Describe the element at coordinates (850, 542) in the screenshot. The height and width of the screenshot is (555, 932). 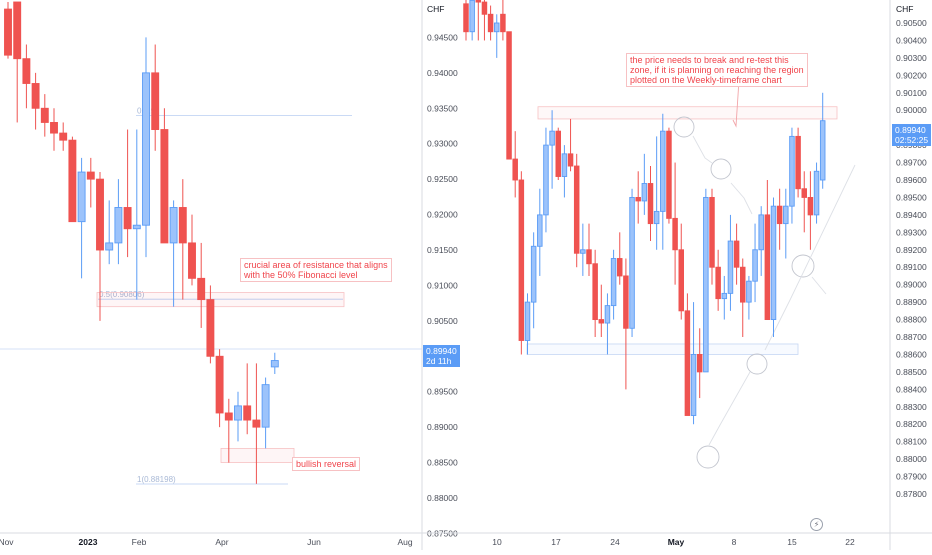
I see `x-tick-label: 22` at that location.